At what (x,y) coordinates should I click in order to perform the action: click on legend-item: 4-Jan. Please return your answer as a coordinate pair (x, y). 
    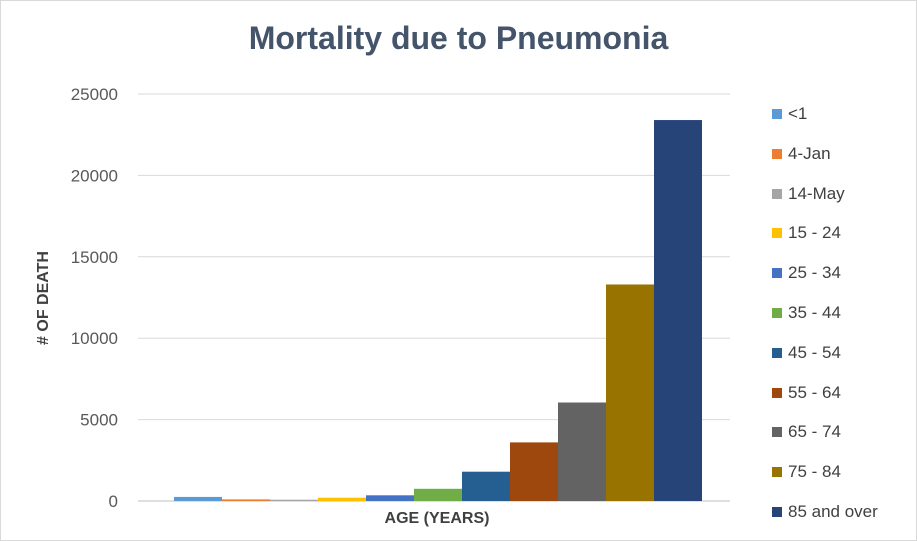
    Looking at the image, I should click on (801, 154).